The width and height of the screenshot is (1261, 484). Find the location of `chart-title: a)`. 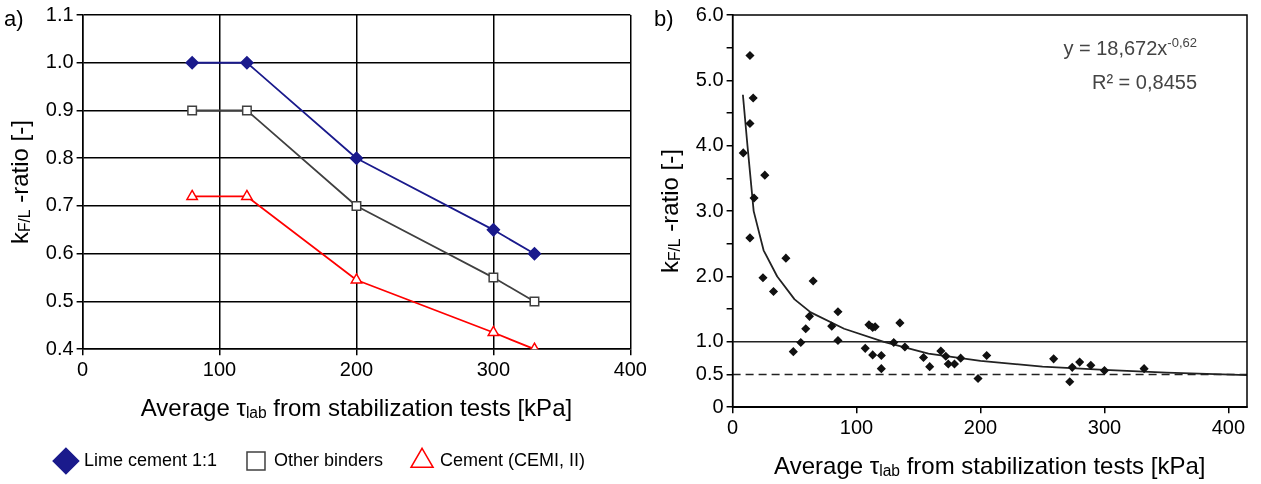

chart-title: a) is located at coordinates (14, 18).